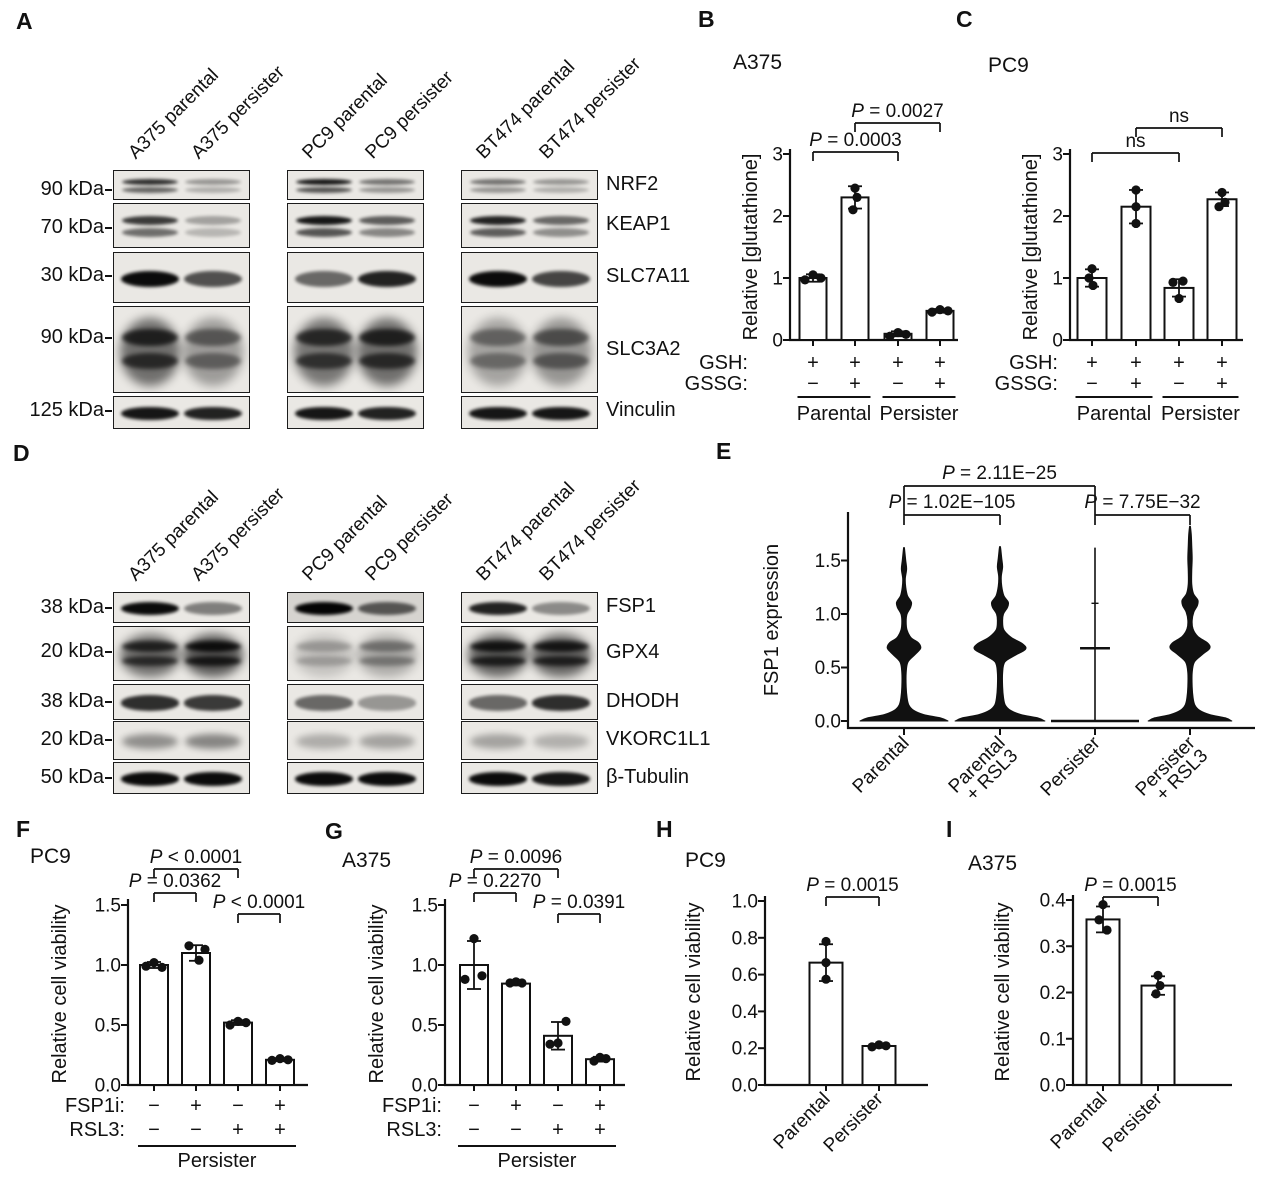 The width and height of the screenshot is (1268, 1180). What do you see at coordinates (643, 349) in the screenshot?
I see `protein-label: SLC3A2` at bounding box center [643, 349].